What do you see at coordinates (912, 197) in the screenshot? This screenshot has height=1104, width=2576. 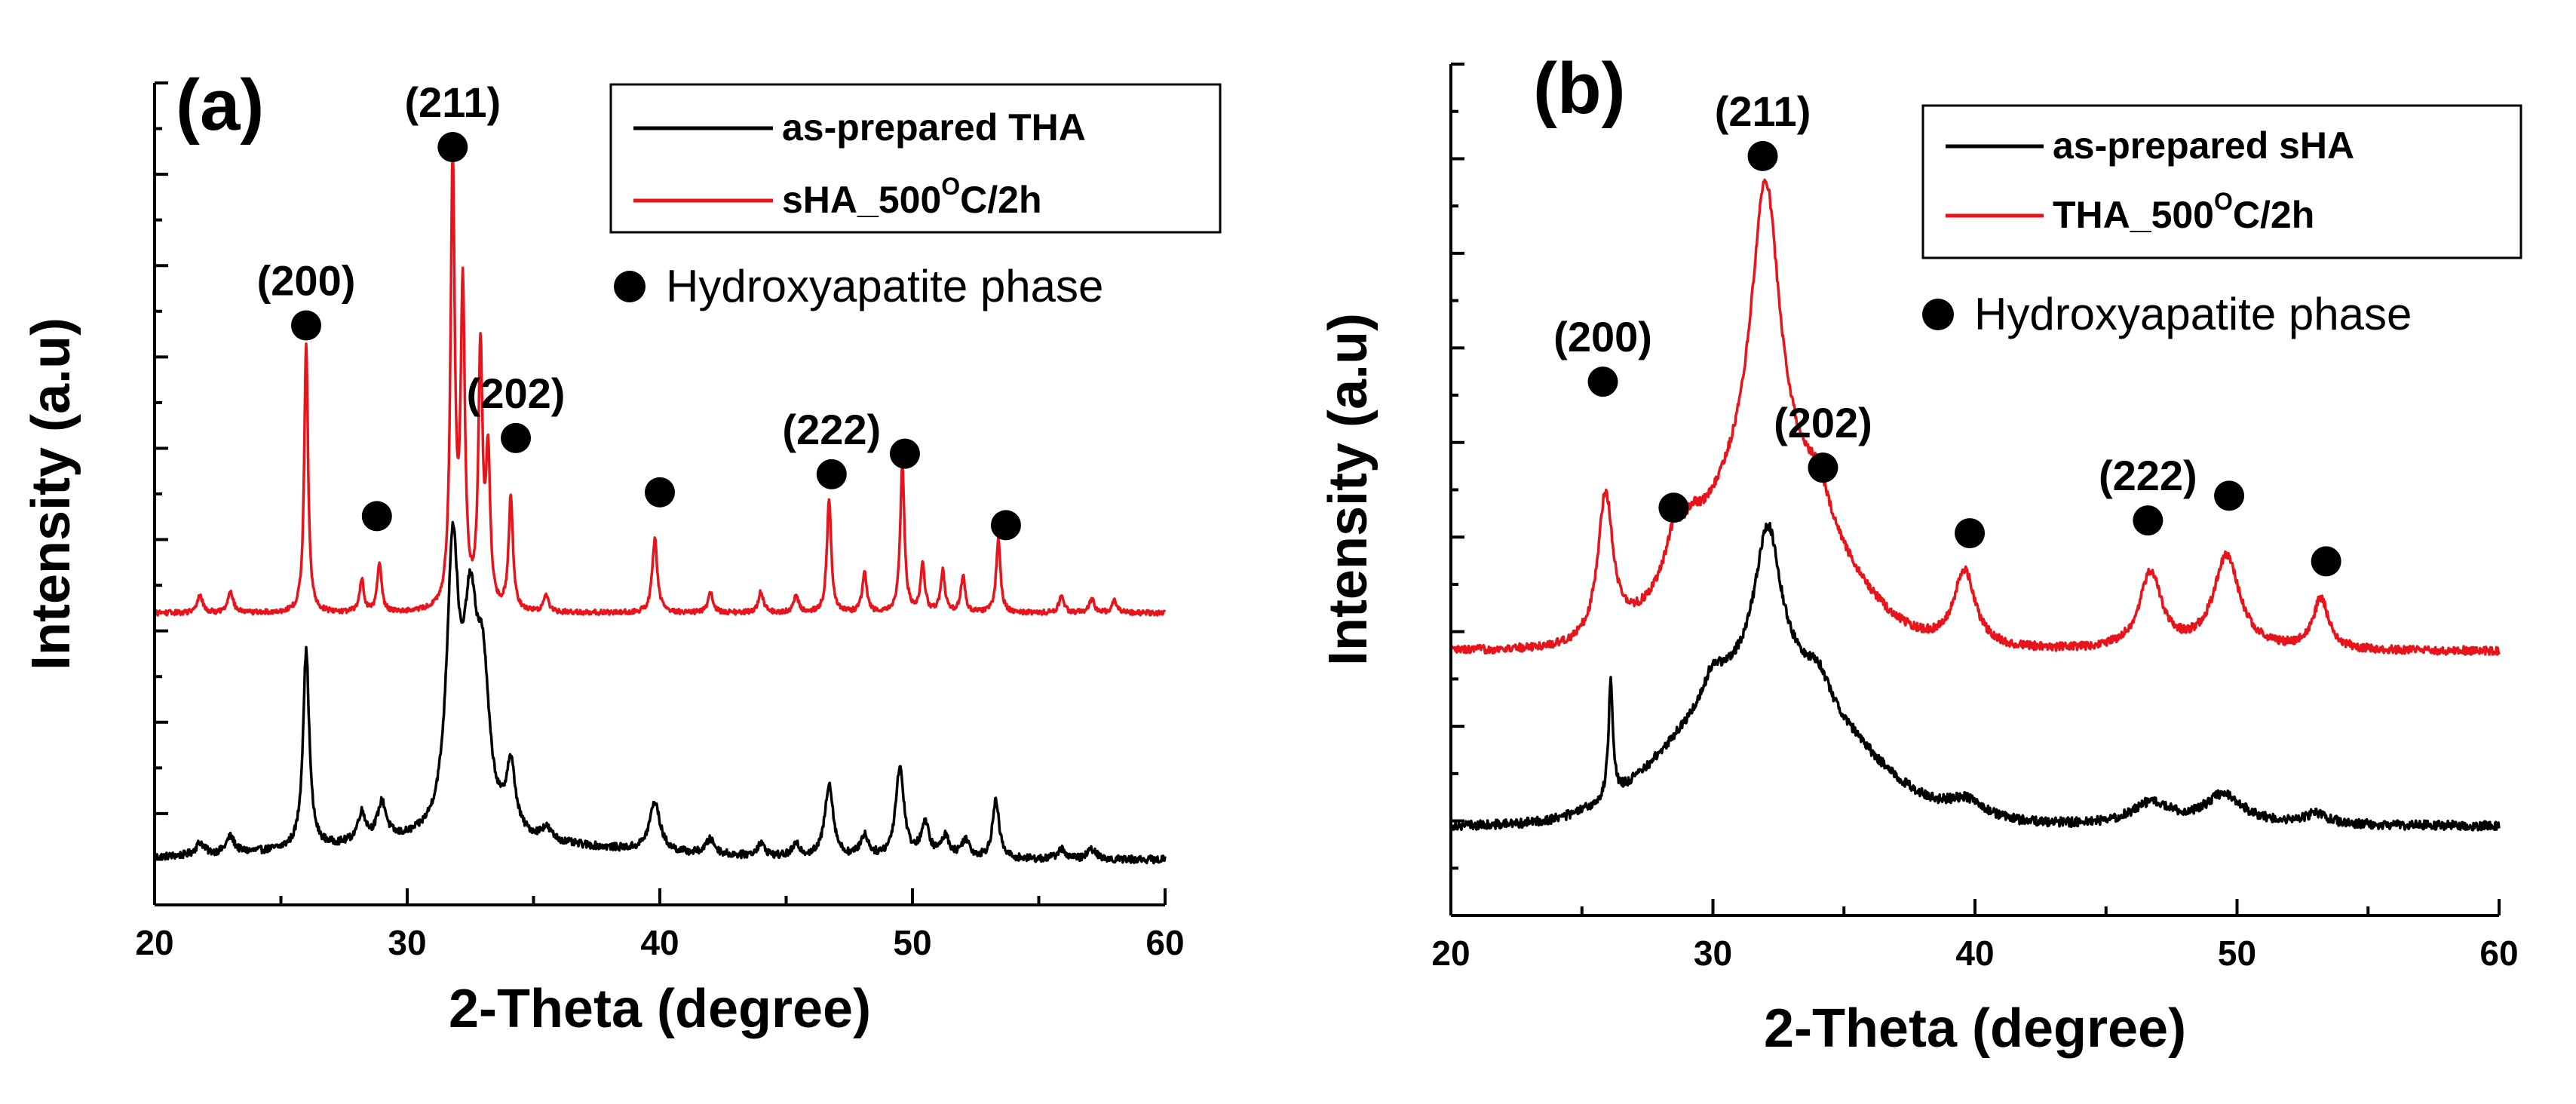 I see `legend-label: sHA_500OC/2h` at bounding box center [912, 197].